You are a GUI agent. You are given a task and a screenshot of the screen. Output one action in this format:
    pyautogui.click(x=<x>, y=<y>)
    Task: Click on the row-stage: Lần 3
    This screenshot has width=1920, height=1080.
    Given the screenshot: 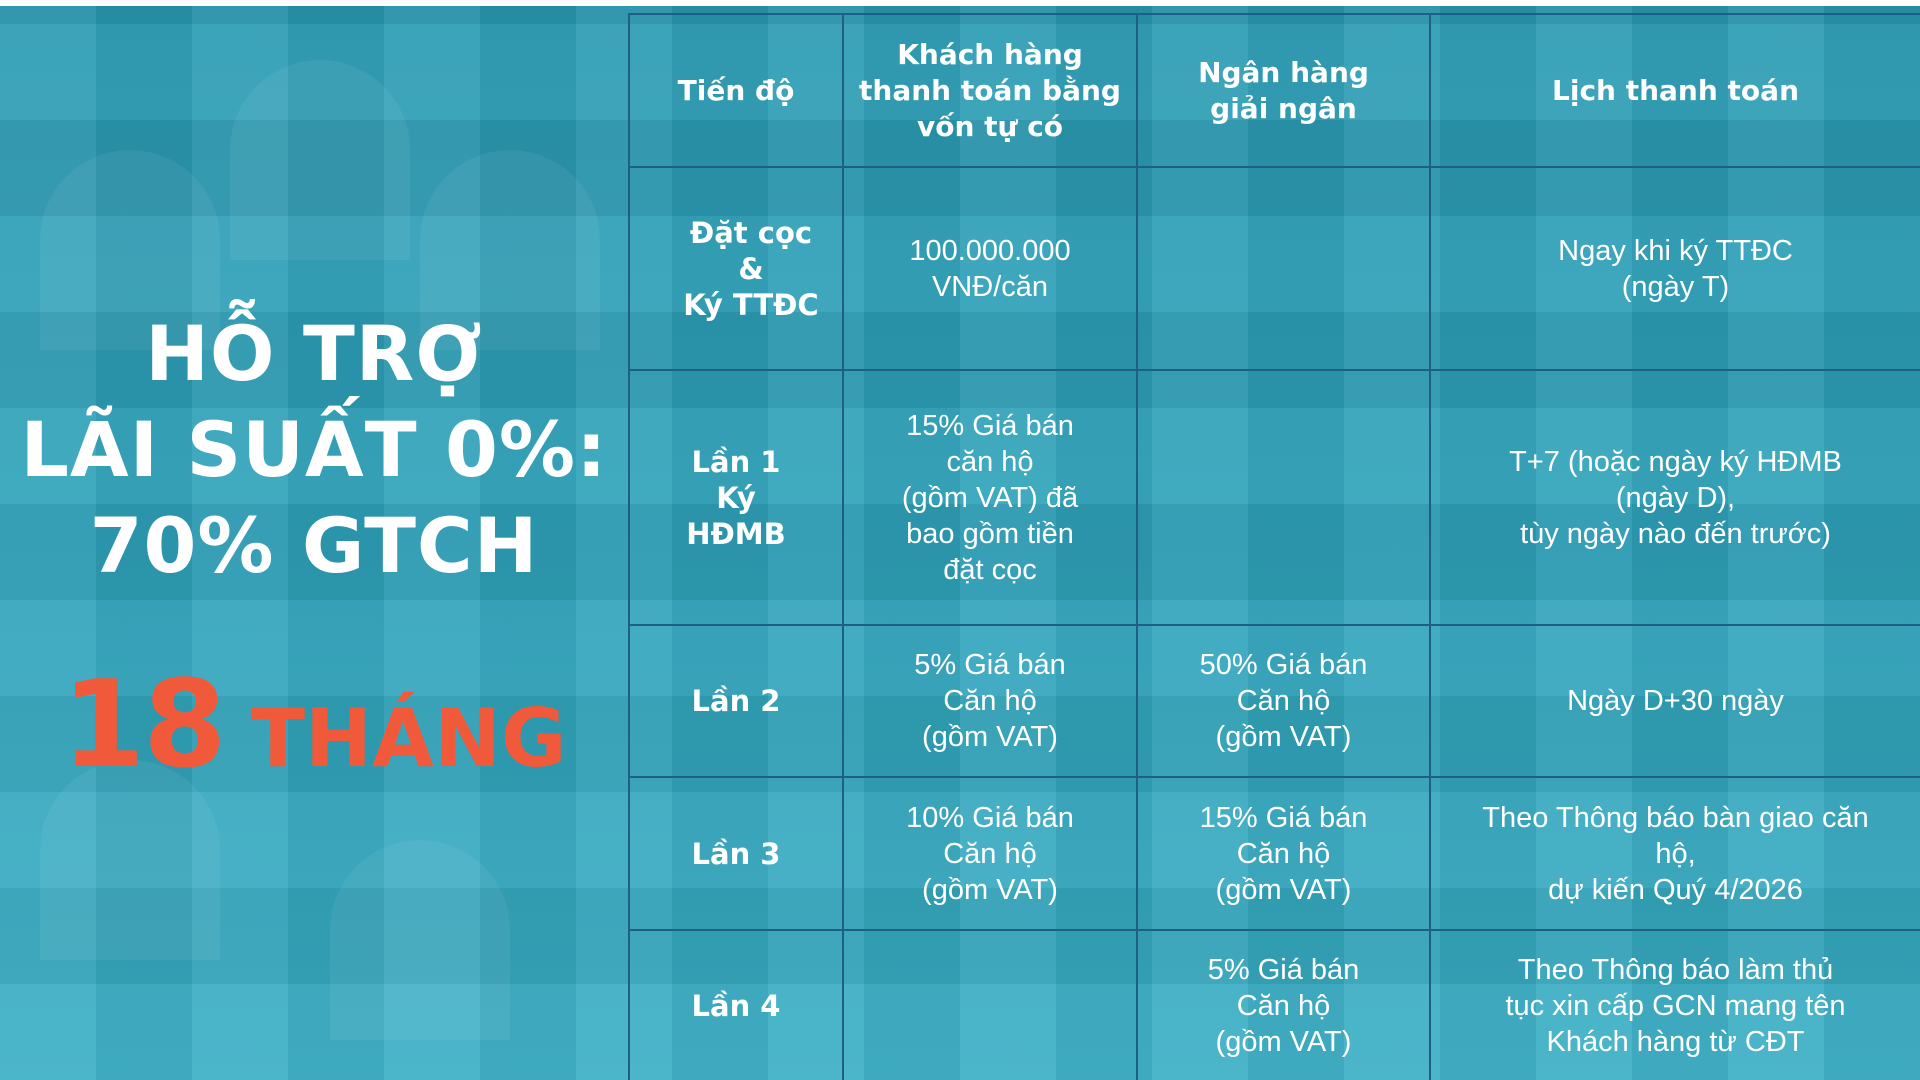 What is the action you would take?
    pyautogui.click(x=736, y=853)
    